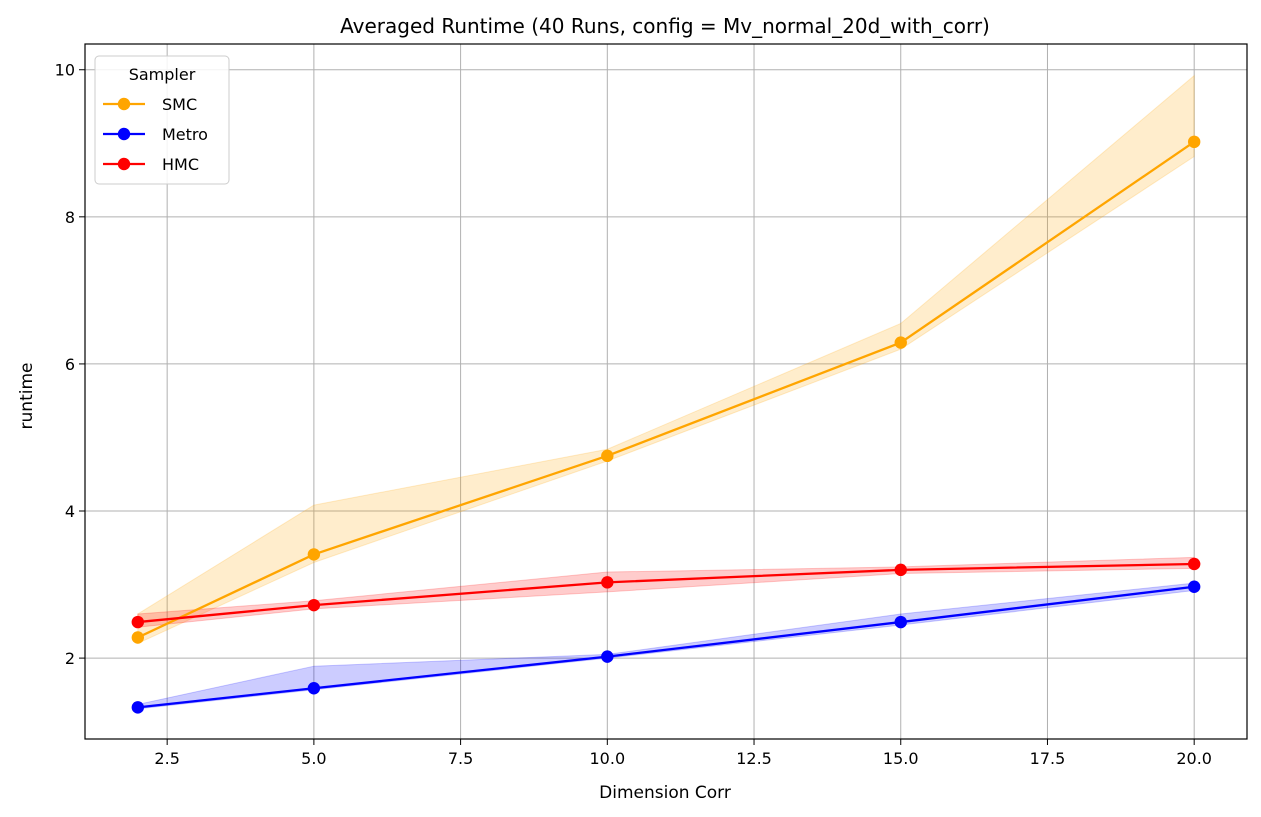 The image size is (1261, 817). Describe the element at coordinates (608, 758) in the screenshot. I see `x-tick-label: 10.0` at that location.